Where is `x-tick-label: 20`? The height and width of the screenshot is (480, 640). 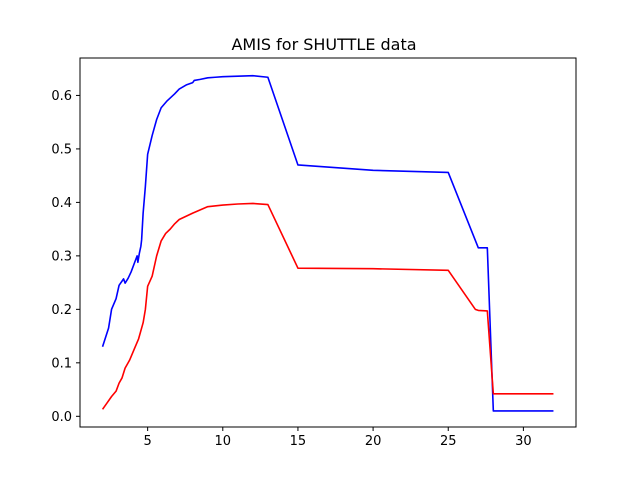
x-tick-label: 20 is located at coordinates (373, 441).